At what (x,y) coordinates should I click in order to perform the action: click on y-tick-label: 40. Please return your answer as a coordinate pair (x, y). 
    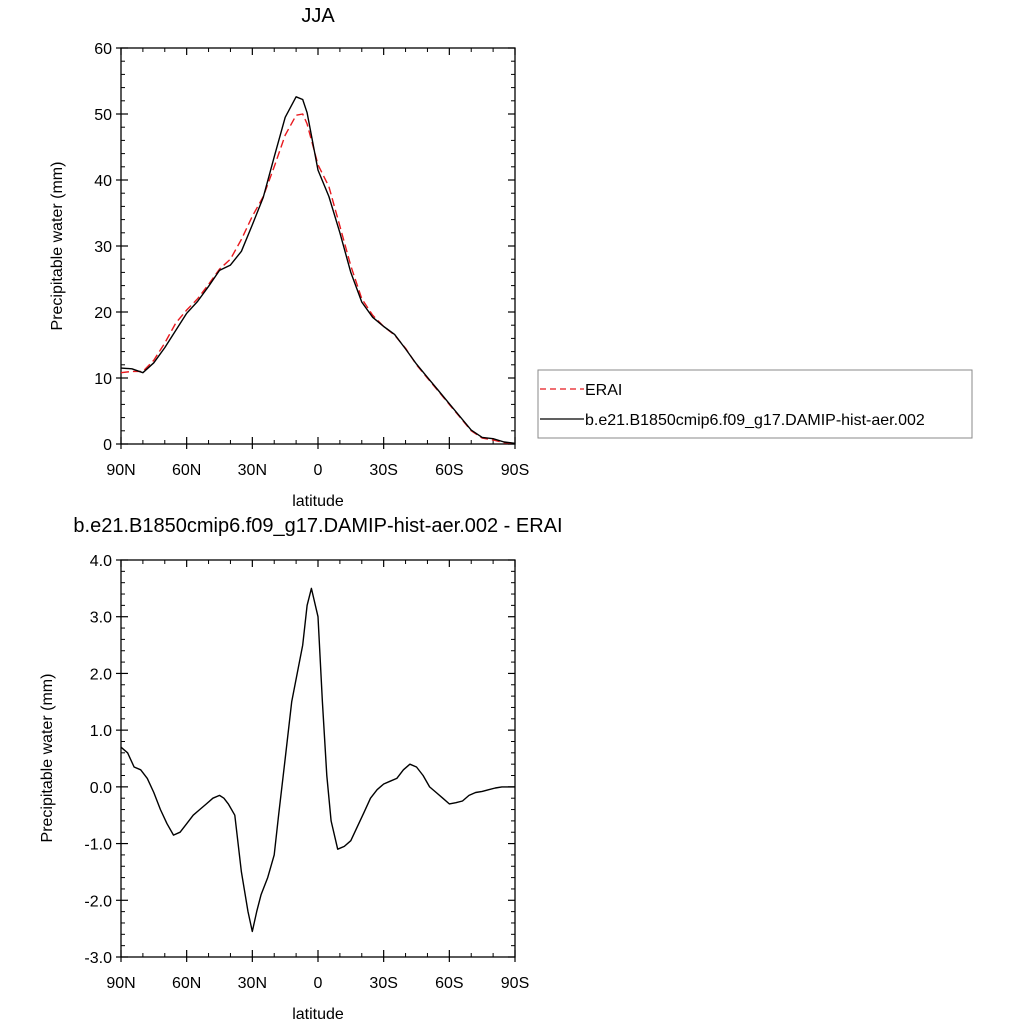
    Looking at the image, I should click on (103, 181).